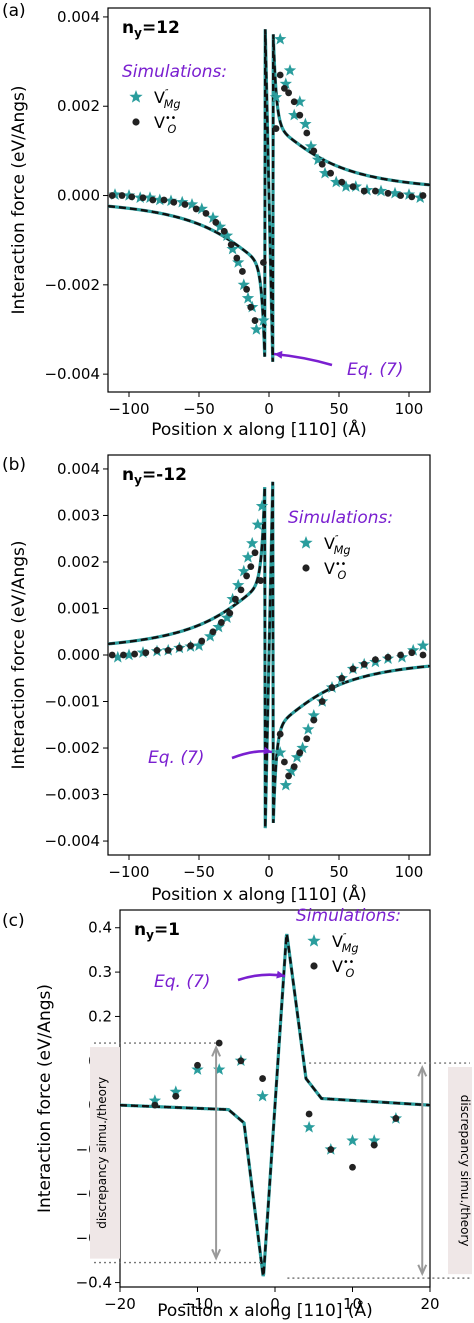  Describe the element at coordinates (198, 1304) in the screenshot. I see `x-tick-label: −10` at that location.